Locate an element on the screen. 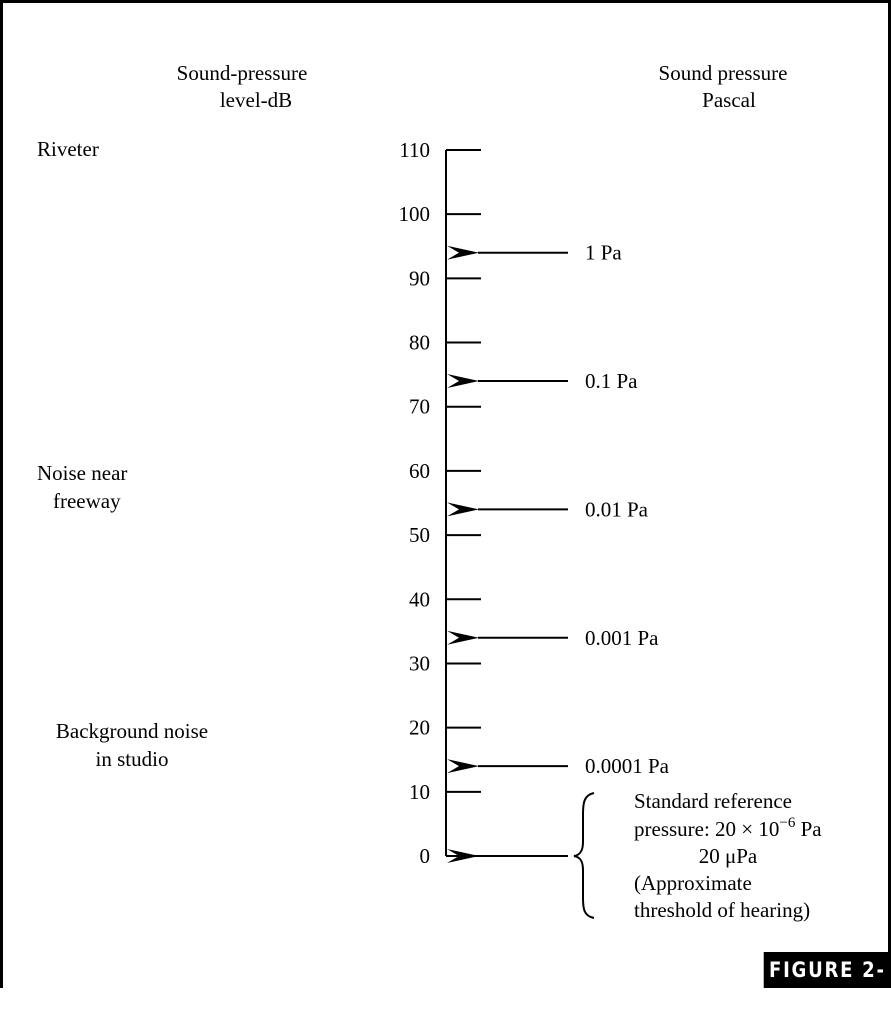 This screenshot has height=1024, width=891. db-tick-label-110: 110 is located at coordinates (414, 150).